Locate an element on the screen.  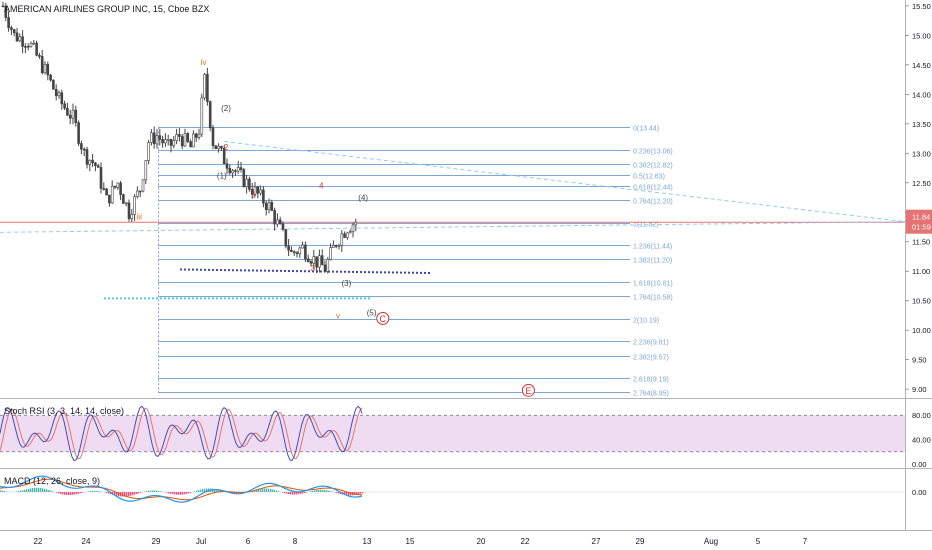
price-tick-label: 12.50 is located at coordinates (921, 183).